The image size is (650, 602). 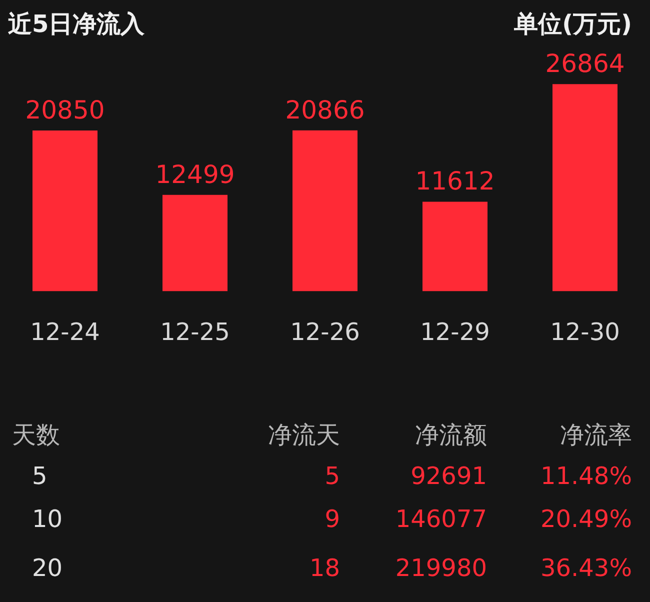 What do you see at coordinates (195, 332) in the screenshot?
I see `x-tick-label: 12-25` at bounding box center [195, 332].